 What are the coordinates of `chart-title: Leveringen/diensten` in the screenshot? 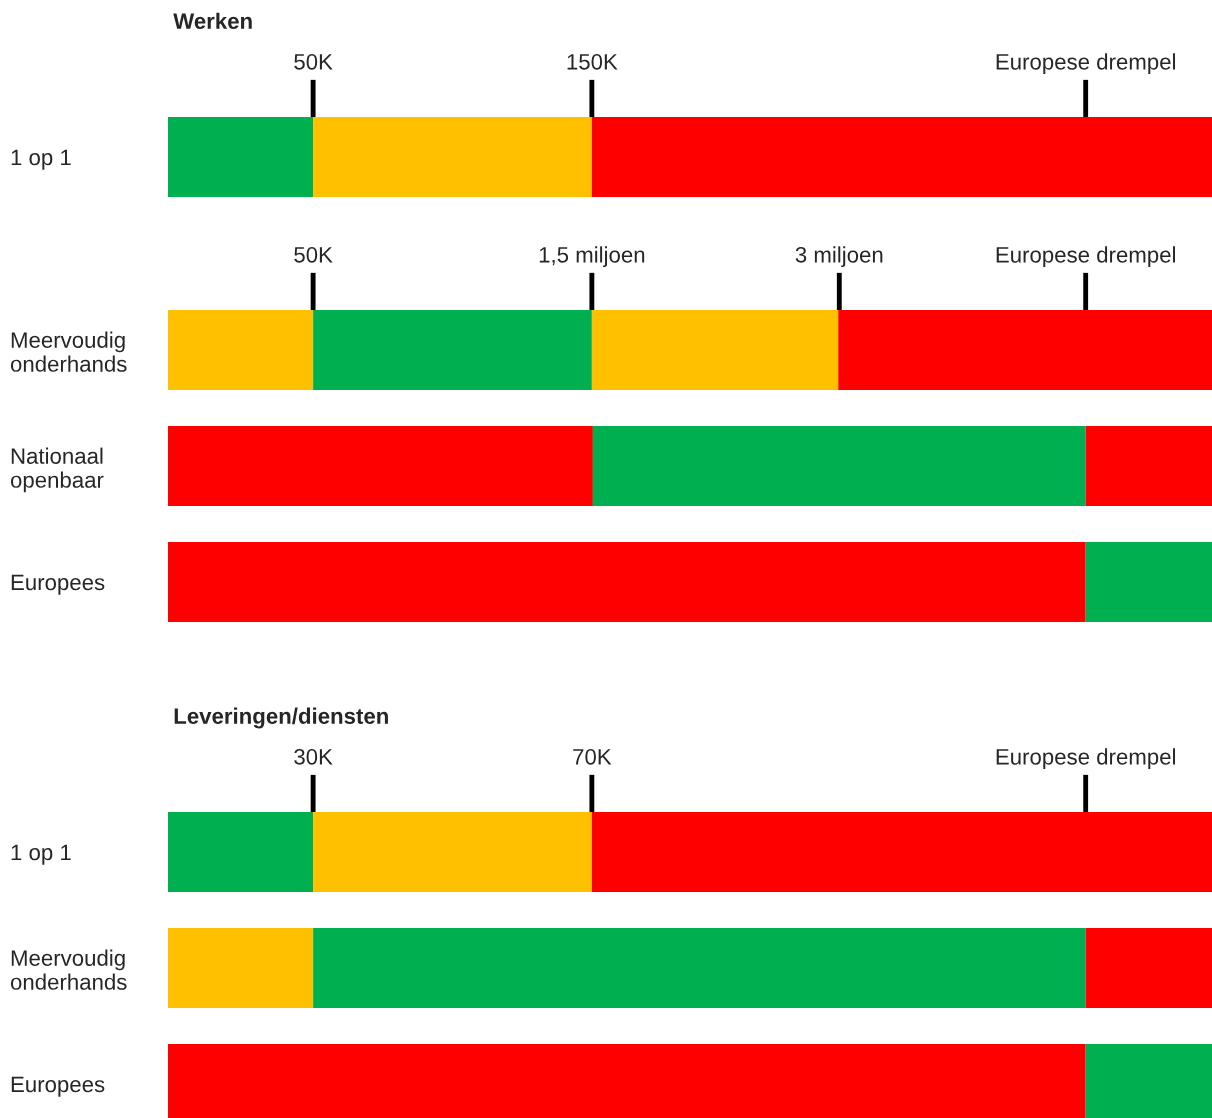 It's located at (281, 718).